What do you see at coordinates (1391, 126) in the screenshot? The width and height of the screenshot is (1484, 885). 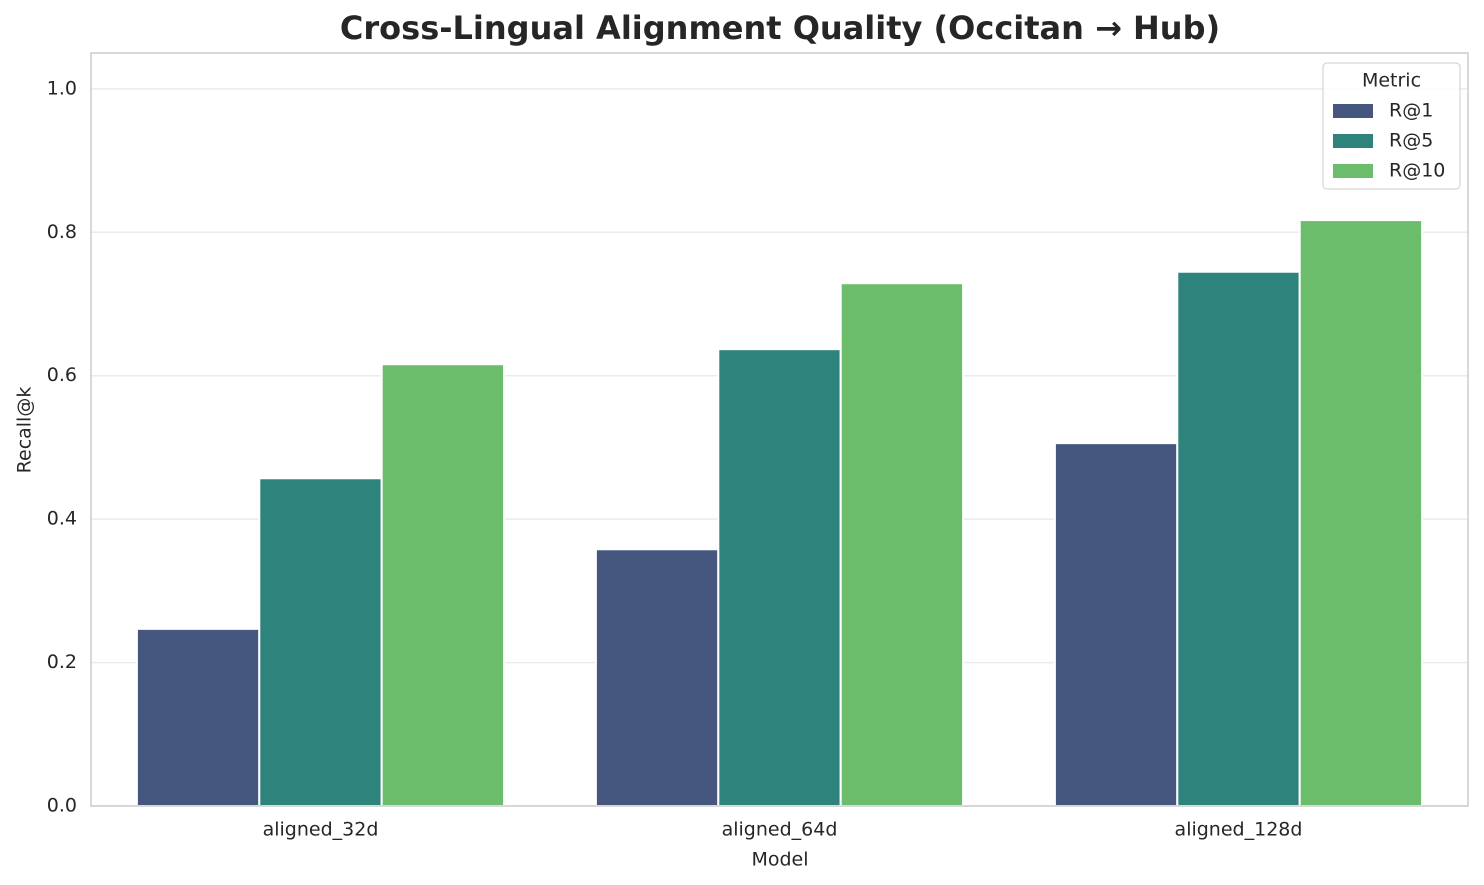 I see `legend-box` at bounding box center [1391, 126].